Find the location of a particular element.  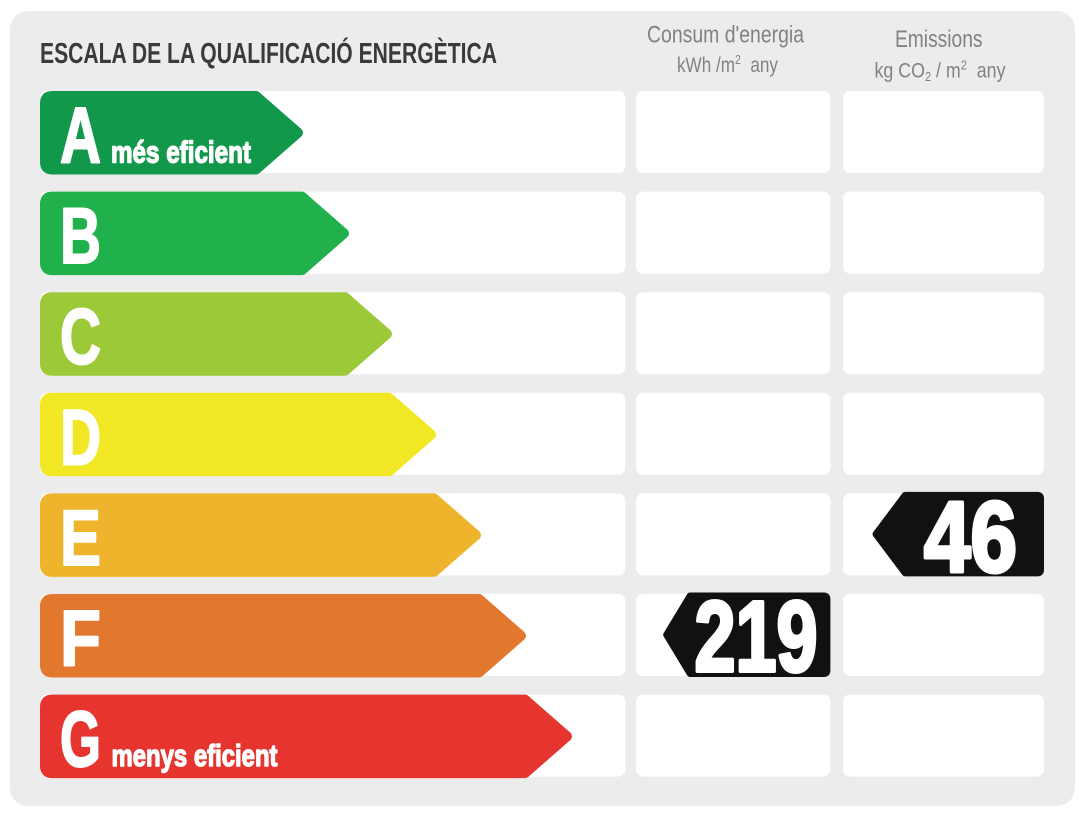

svg-text: G is located at coordinates (80, 738).